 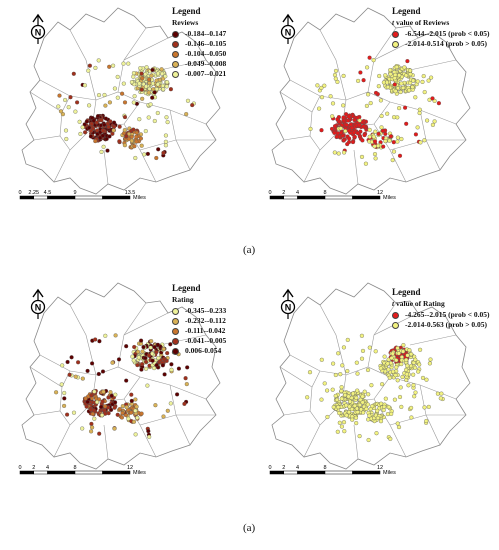 I want to click on north-arrow-icon: N, so click(x=38, y=28).